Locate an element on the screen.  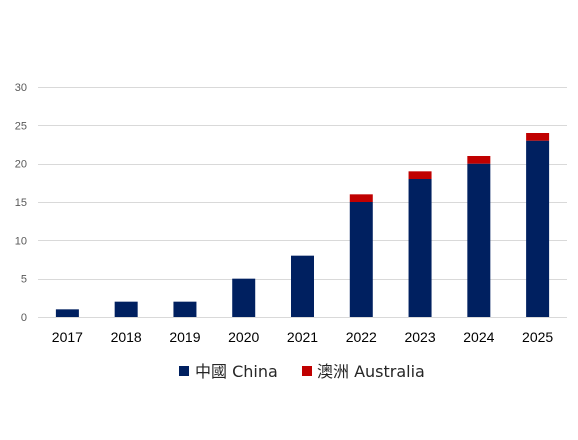
y-tick-label: 25 is located at coordinates (21, 126).